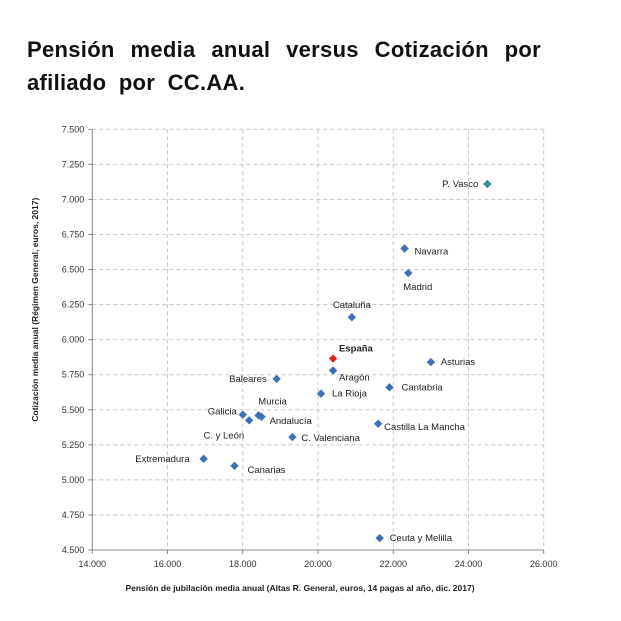  Describe the element at coordinates (73, 129) in the screenshot. I see `y-tick-label: 7.500` at that location.